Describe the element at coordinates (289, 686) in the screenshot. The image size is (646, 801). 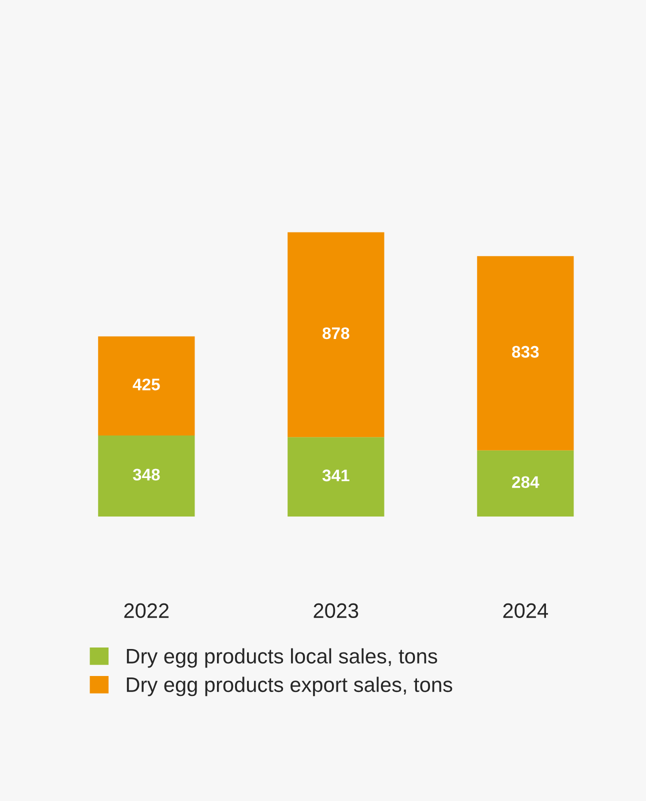
I see `legend-label: Dry egg products export sales, tons` at that location.